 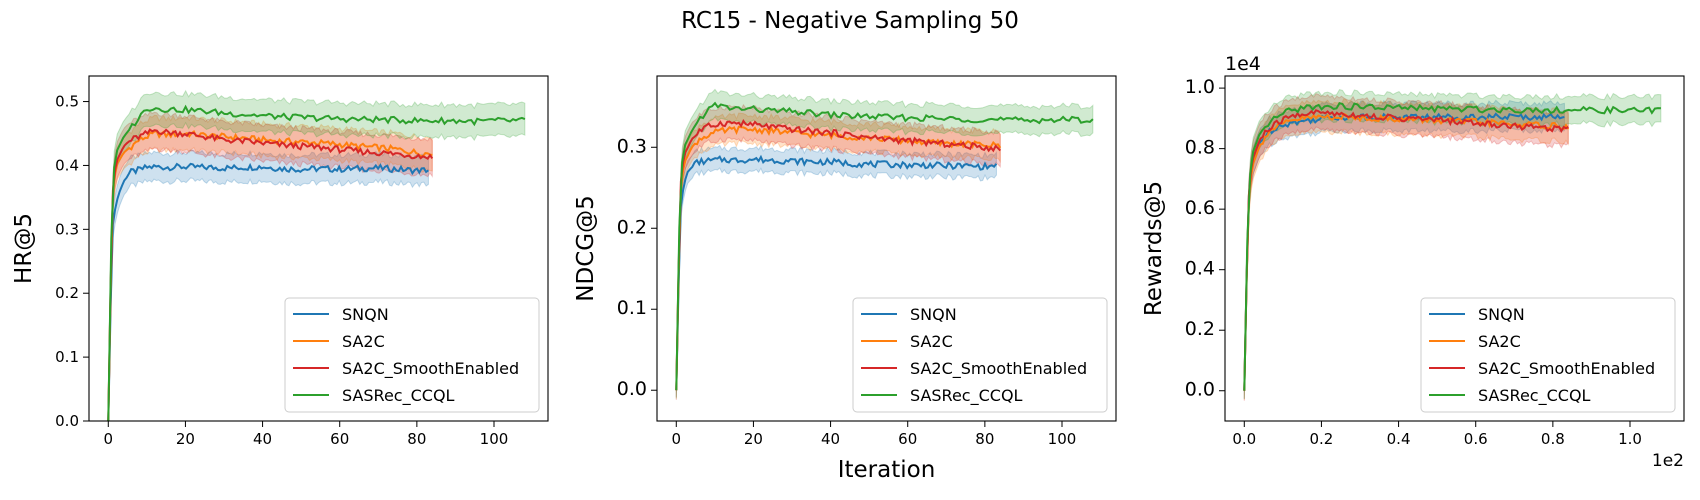 I want to click on y-axis-label: NDCG@5, so click(x=586, y=248).